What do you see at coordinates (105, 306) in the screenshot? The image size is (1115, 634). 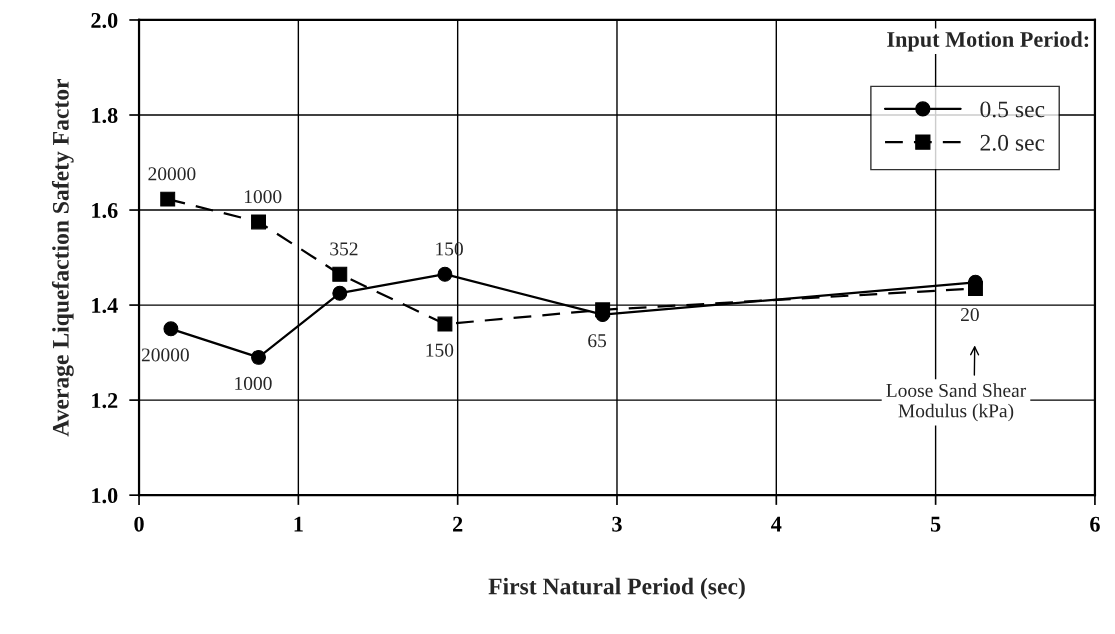 I see `y-tick-label: 1.4` at bounding box center [105, 306].